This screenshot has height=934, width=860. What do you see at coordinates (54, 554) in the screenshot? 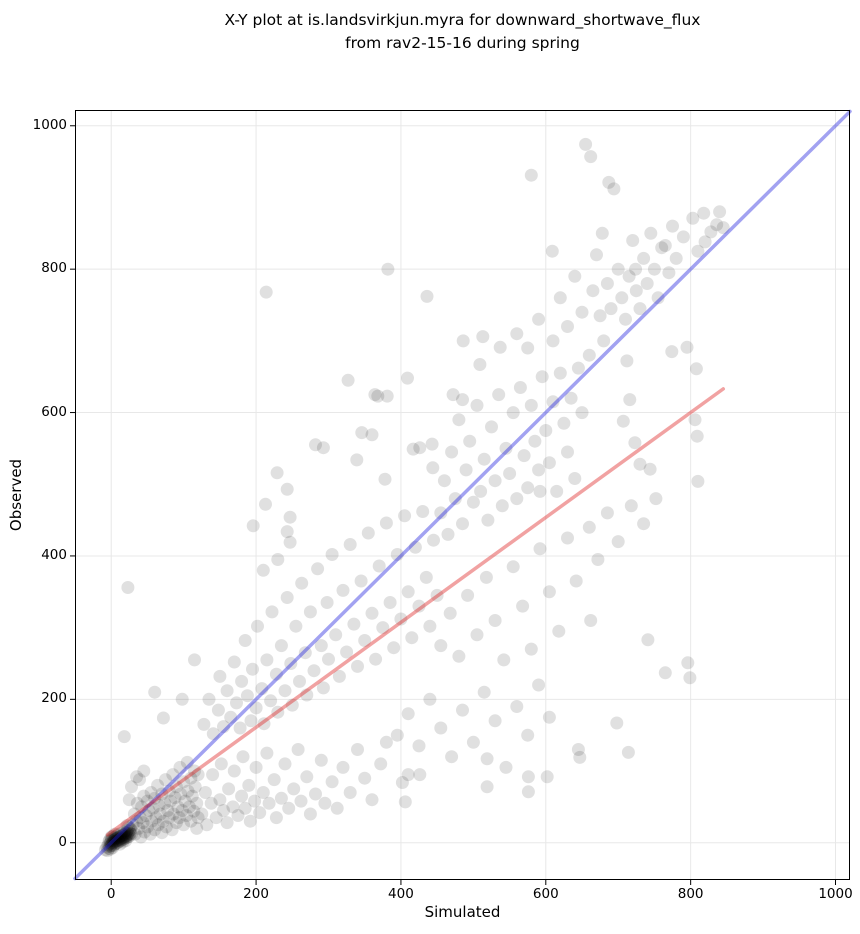
I see `y-tick-label: 400` at bounding box center [54, 554].